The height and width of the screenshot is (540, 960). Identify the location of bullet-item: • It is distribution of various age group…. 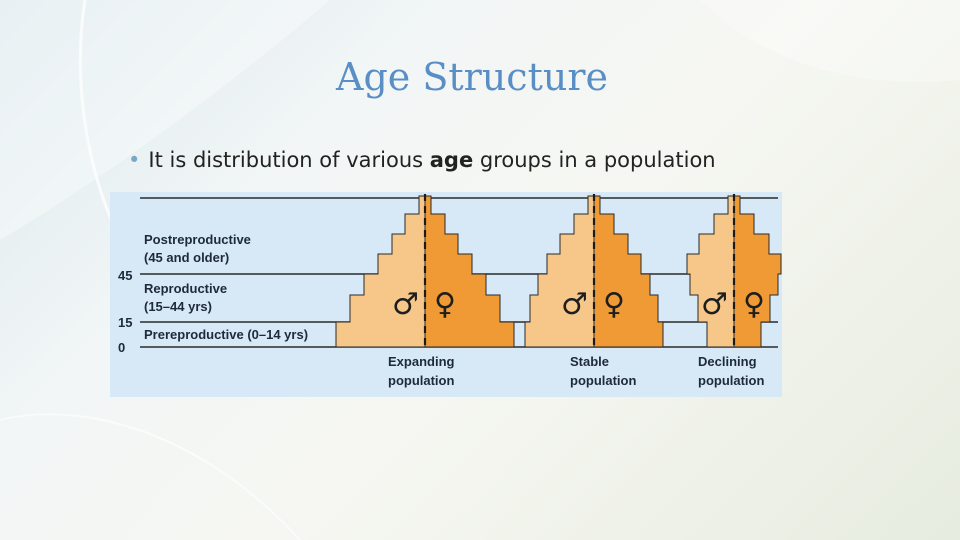
(422, 160).